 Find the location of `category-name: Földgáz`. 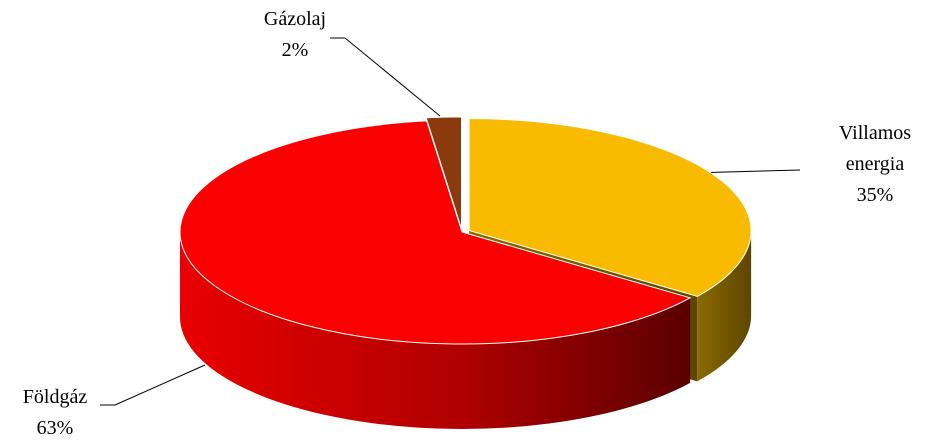

category-name: Földgáz is located at coordinates (55, 397).